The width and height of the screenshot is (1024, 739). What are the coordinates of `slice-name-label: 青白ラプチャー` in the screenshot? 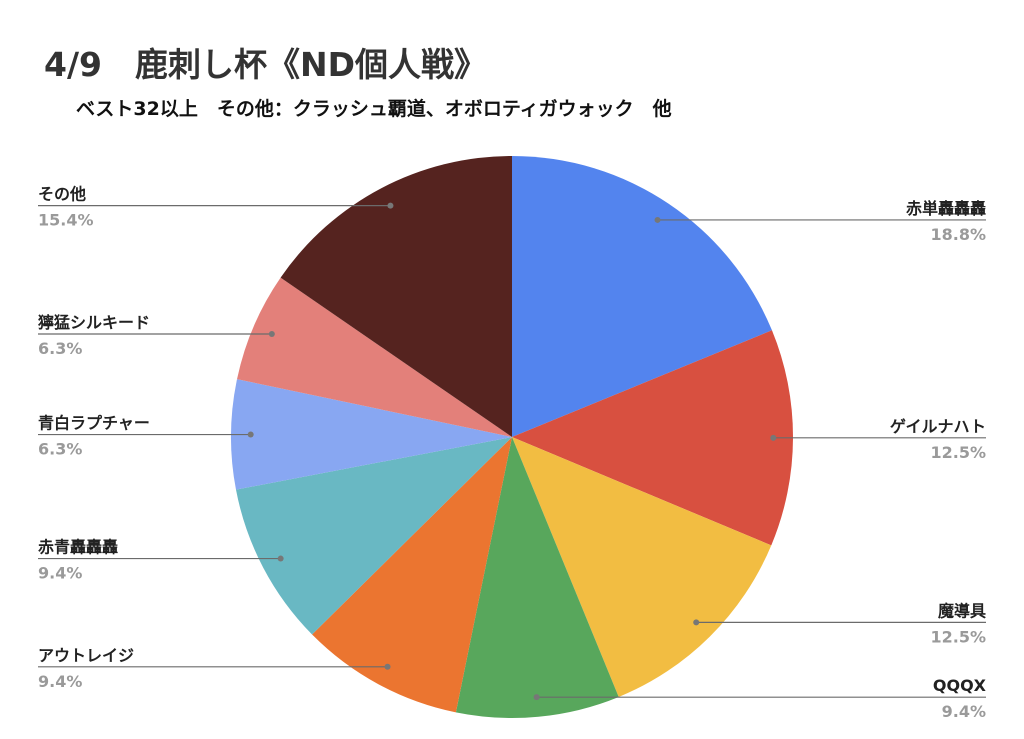 It's located at (94, 423).